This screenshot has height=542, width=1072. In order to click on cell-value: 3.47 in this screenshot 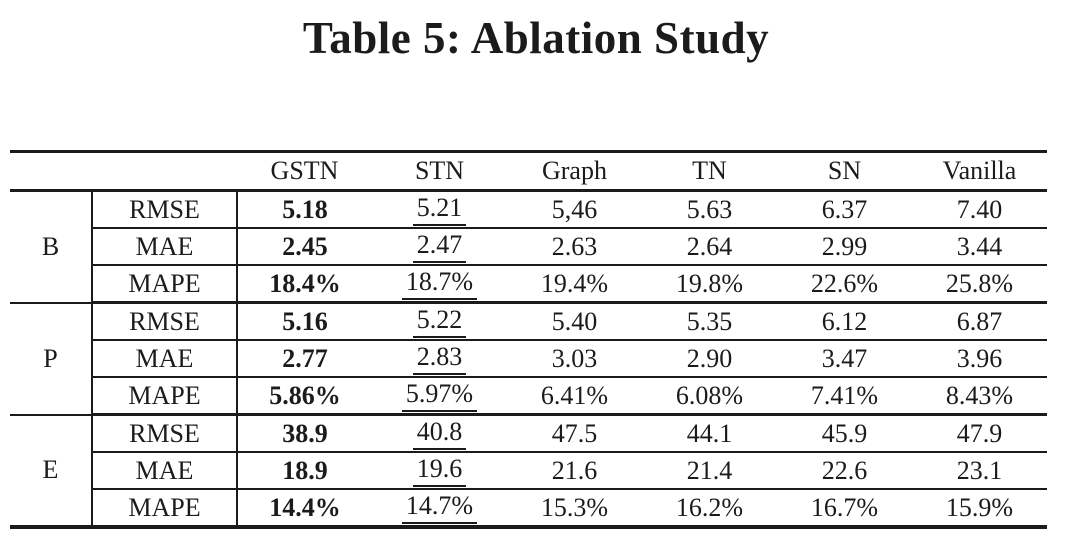, I will do `click(844, 359)`.